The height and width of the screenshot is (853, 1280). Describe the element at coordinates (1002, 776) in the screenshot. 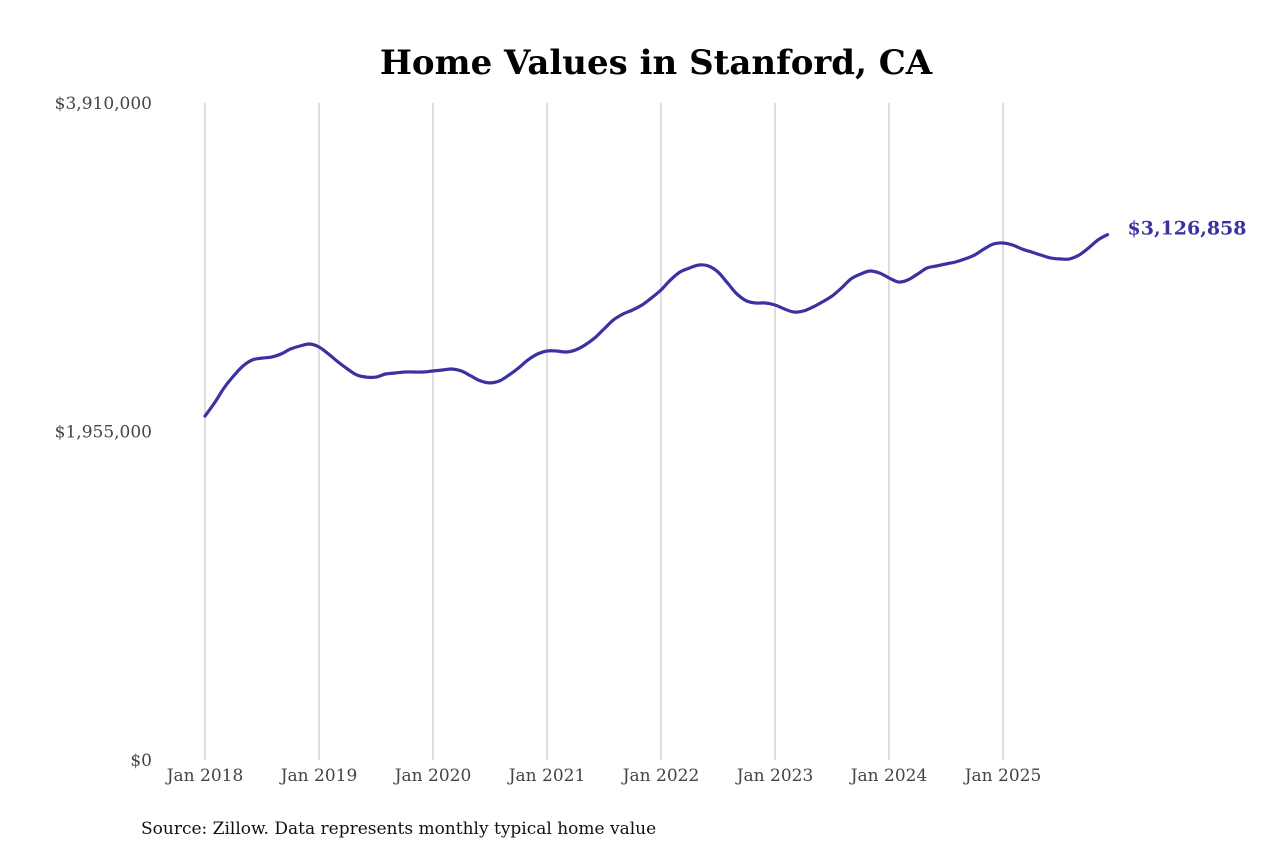

I see `x-tick-label: Jan 2025` at that location.